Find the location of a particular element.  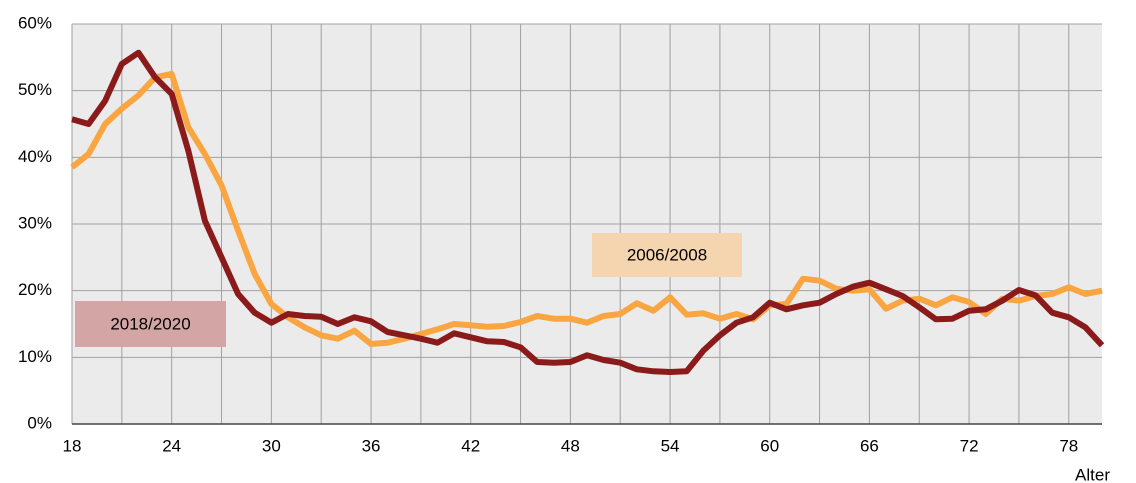

y-tick-label: 30% is located at coordinates (35, 222).